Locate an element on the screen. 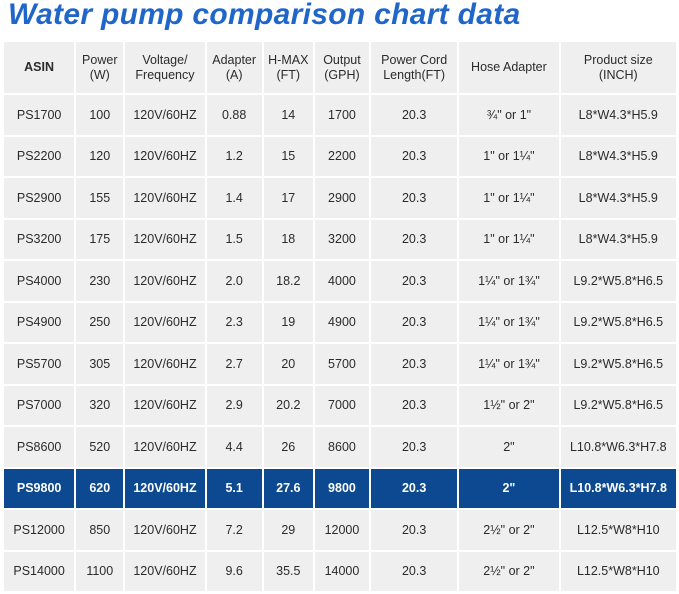  cell-adapter: 2.7 is located at coordinates (234, 364).